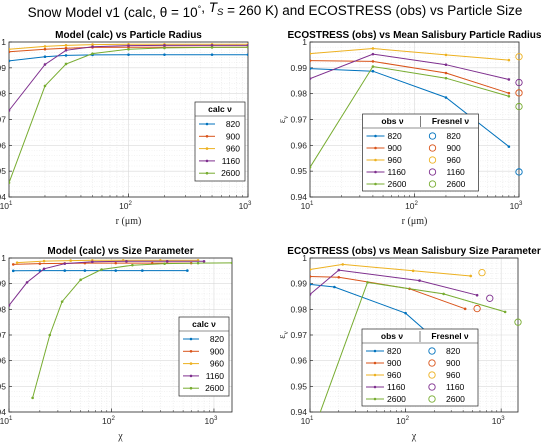 The image size is (550, 447). What do you see at coordinates (414, 436) in the screenshot?
I see `x-axis-label: χ` at bounding box center [414, 436].